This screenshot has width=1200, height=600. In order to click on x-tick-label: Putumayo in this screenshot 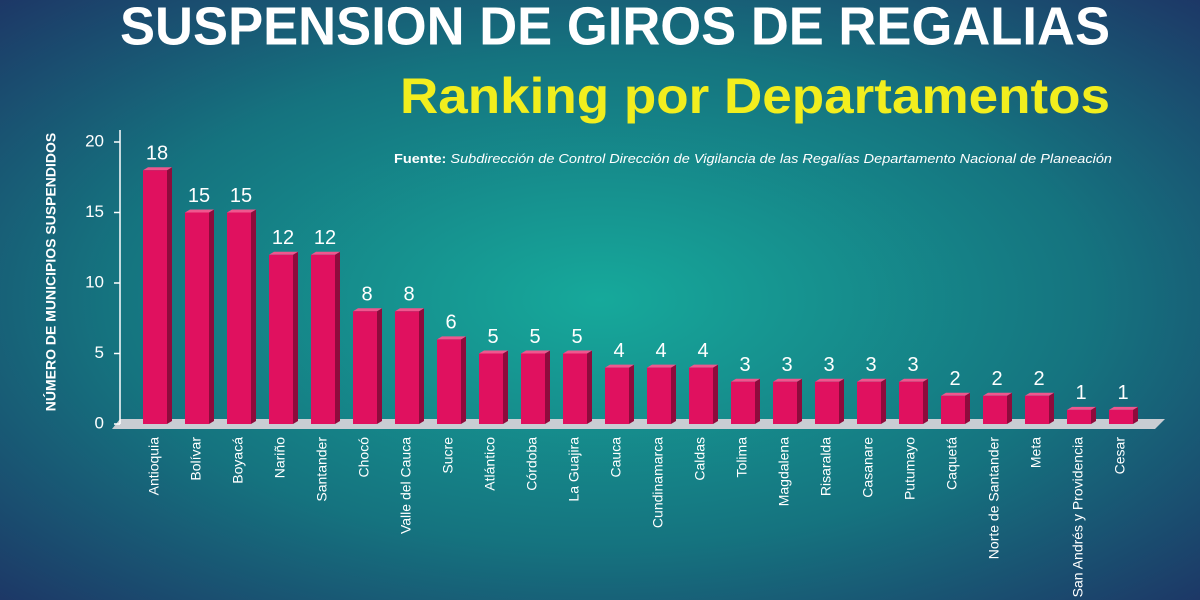, I will do `click(910, 468)`.